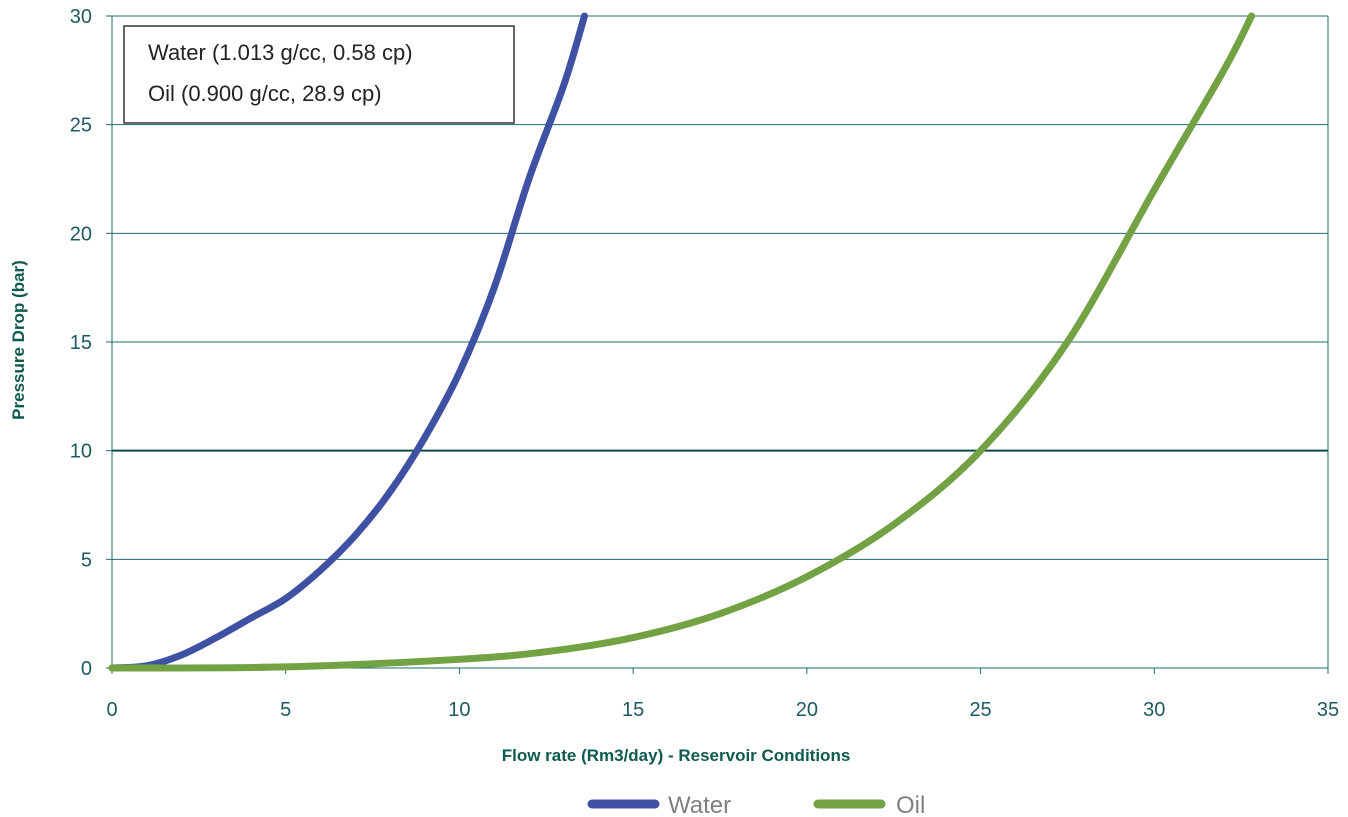 This screenshot has width=1348, height=817. What do you see at coordinates (1328, 710) in the screenshot?
I see `x-tick-label-35: 35` at bounding box center [1328, 710].